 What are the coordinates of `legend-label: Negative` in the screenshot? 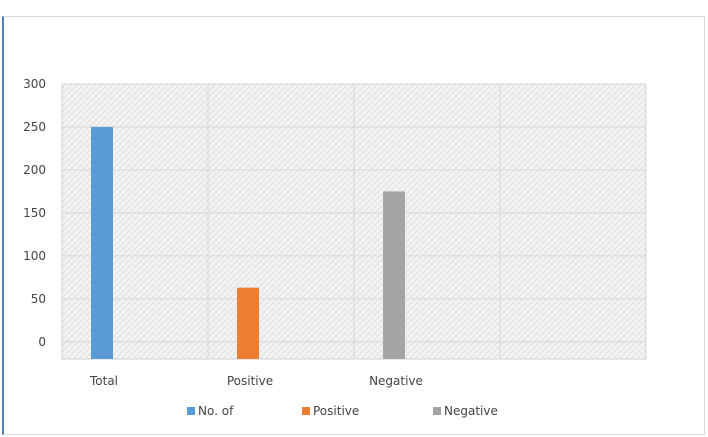 It's located at (471, 411).